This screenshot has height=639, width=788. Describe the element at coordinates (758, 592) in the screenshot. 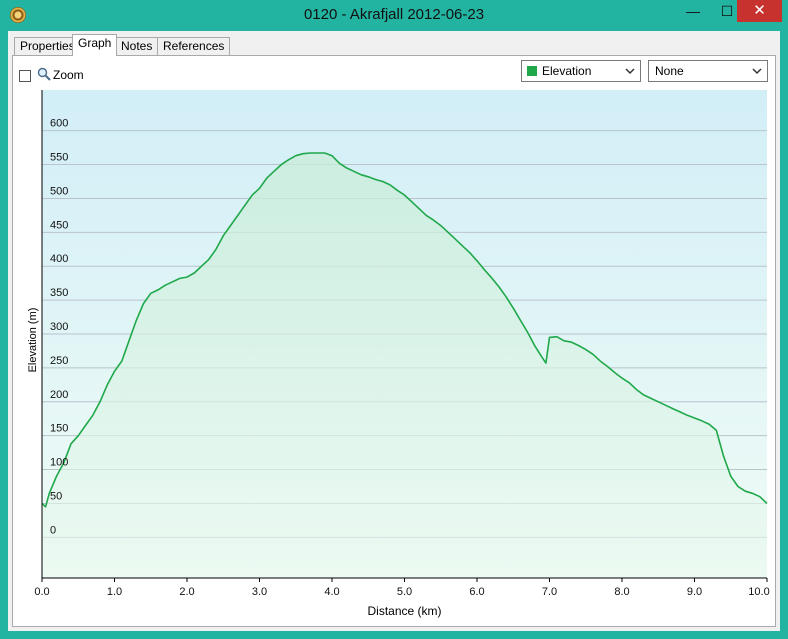

I see `x-tick-label: 10.0` at that location.